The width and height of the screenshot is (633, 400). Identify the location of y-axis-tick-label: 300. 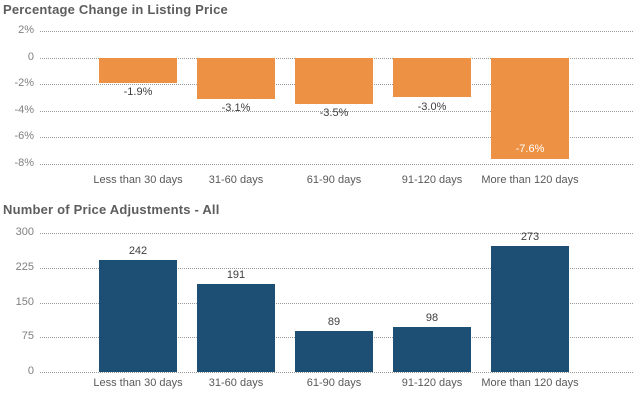
(24, 232).